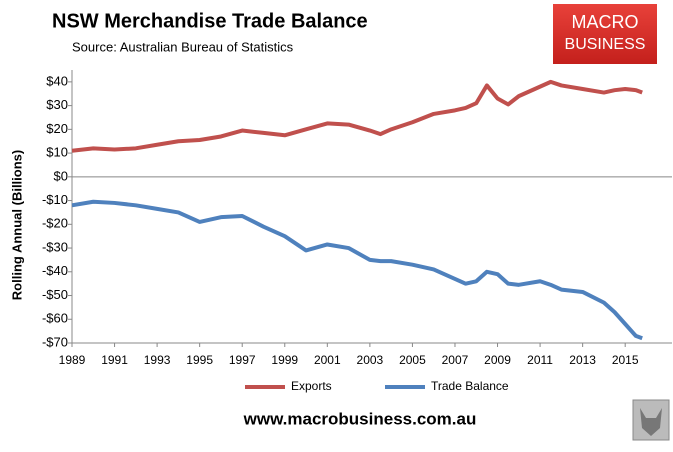 The height and width of the screenshot is (452, 673). What do you see at coordinates (55, 341) in the screenshot?
I see `y-tick-label: -$70` at bounding box center [55, 341].